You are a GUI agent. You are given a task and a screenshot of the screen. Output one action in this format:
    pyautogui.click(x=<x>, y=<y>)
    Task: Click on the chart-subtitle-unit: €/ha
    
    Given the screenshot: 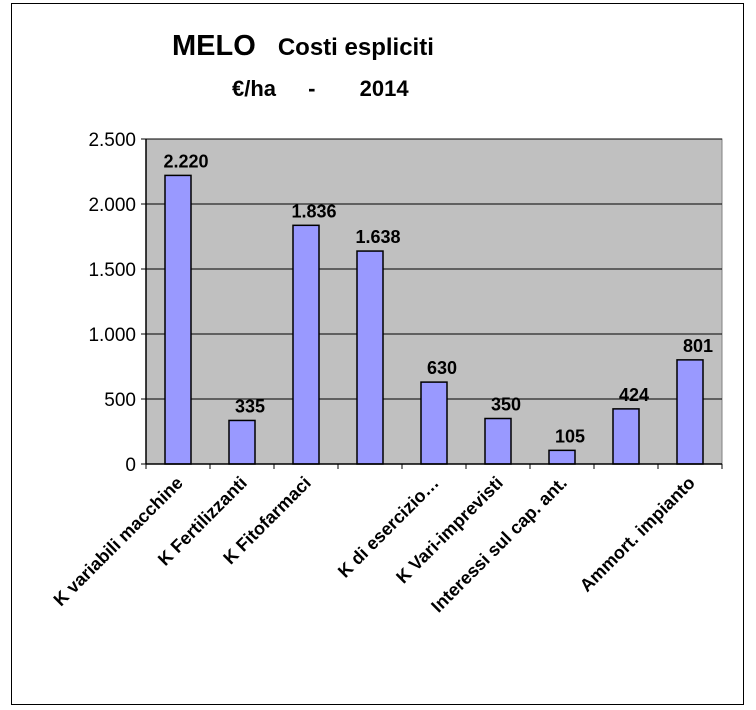 What is the action you would take?
    pyautogui.click(x=254, y=88)
    